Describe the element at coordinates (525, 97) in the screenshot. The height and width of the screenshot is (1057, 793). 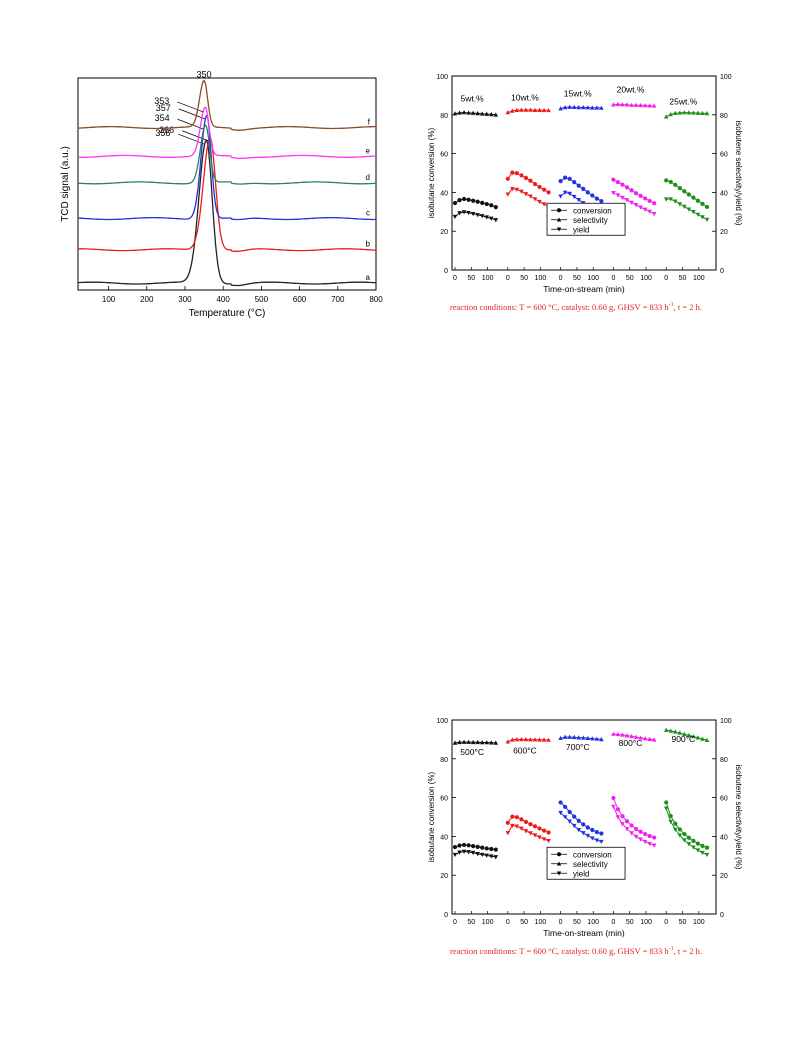
I see `group-label: 10wt.%` at that location.